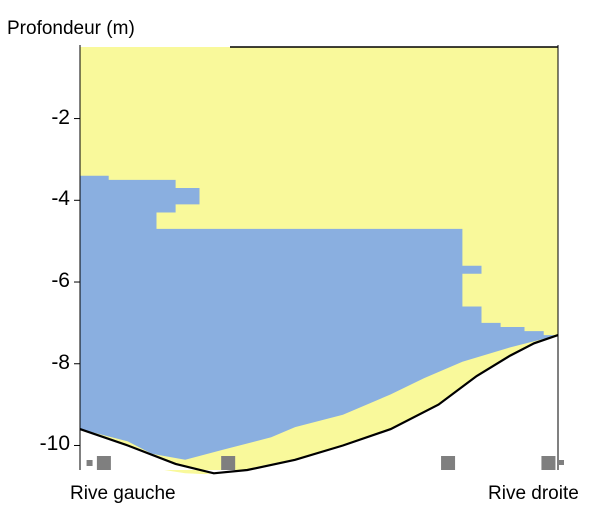  I want to click on y-tick-label: -6, so click(60, 281).